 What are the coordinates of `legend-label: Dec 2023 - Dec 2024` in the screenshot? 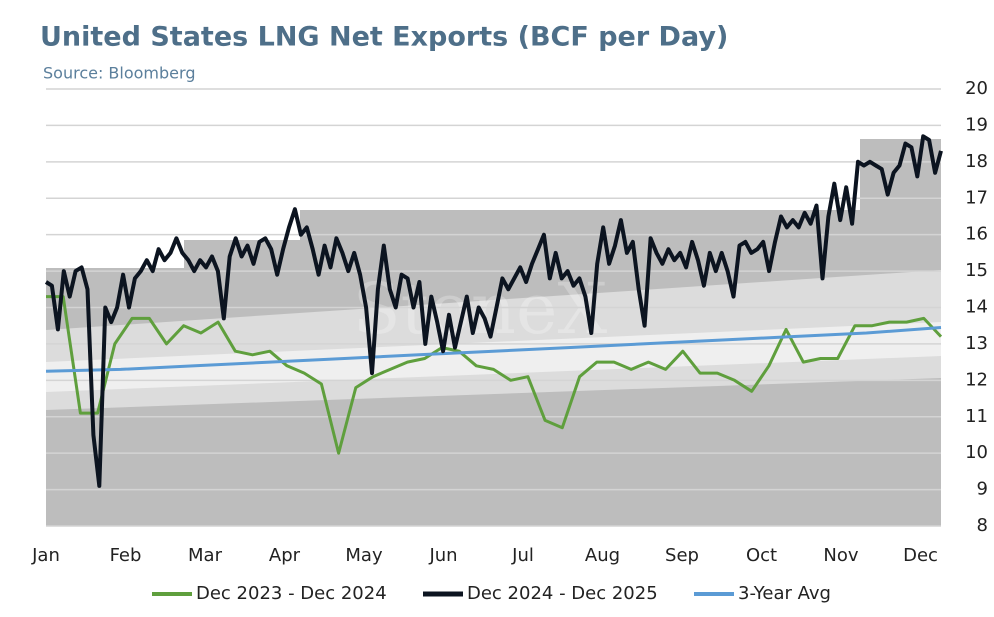 It's located at (291, 593).